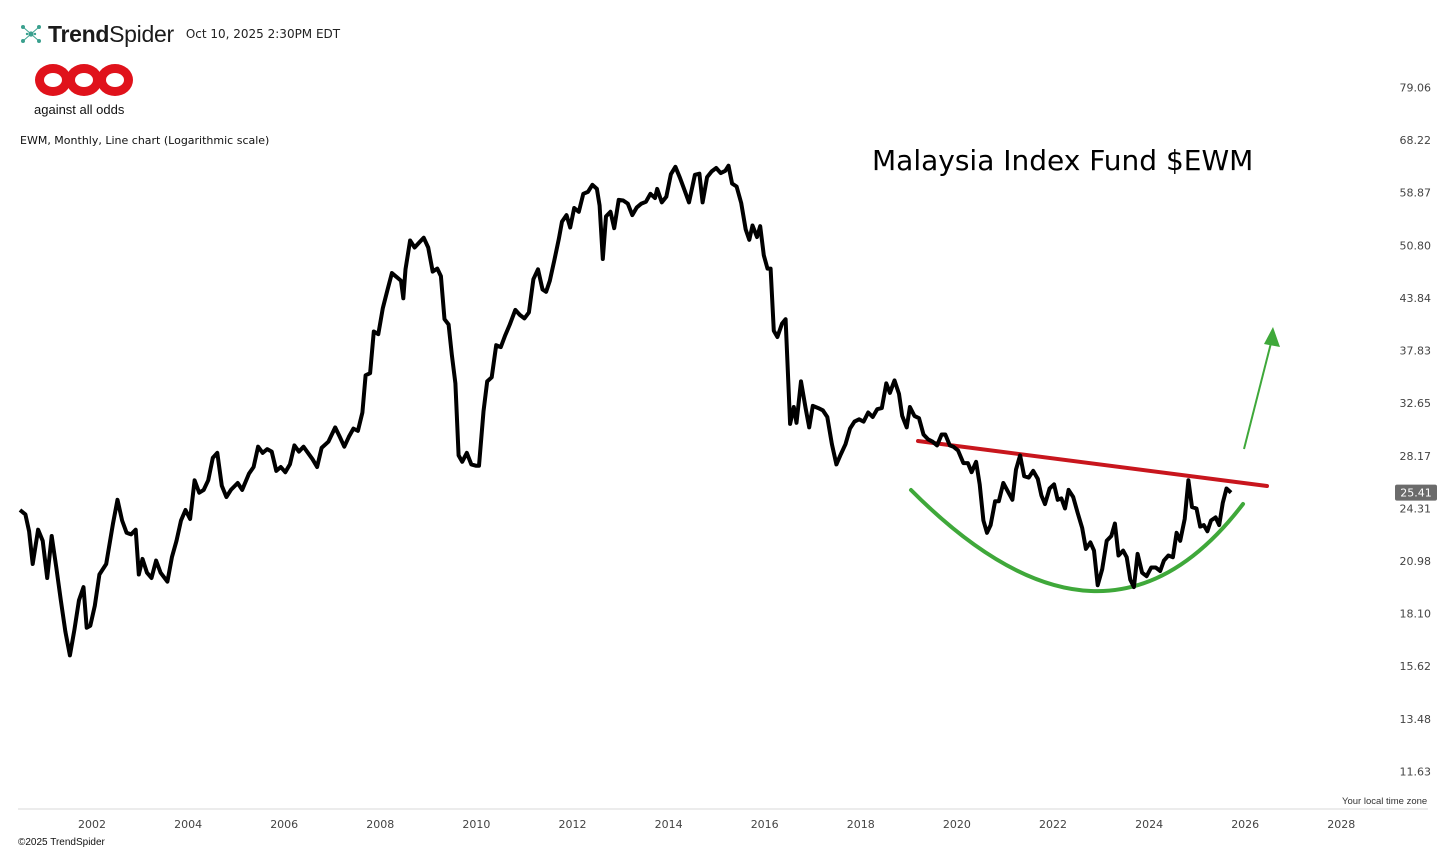  What do you see at coordinates (1416, 666) in the screenshot?
I see `y-tick-label: 15.62` at bounding box center [1416, 666].